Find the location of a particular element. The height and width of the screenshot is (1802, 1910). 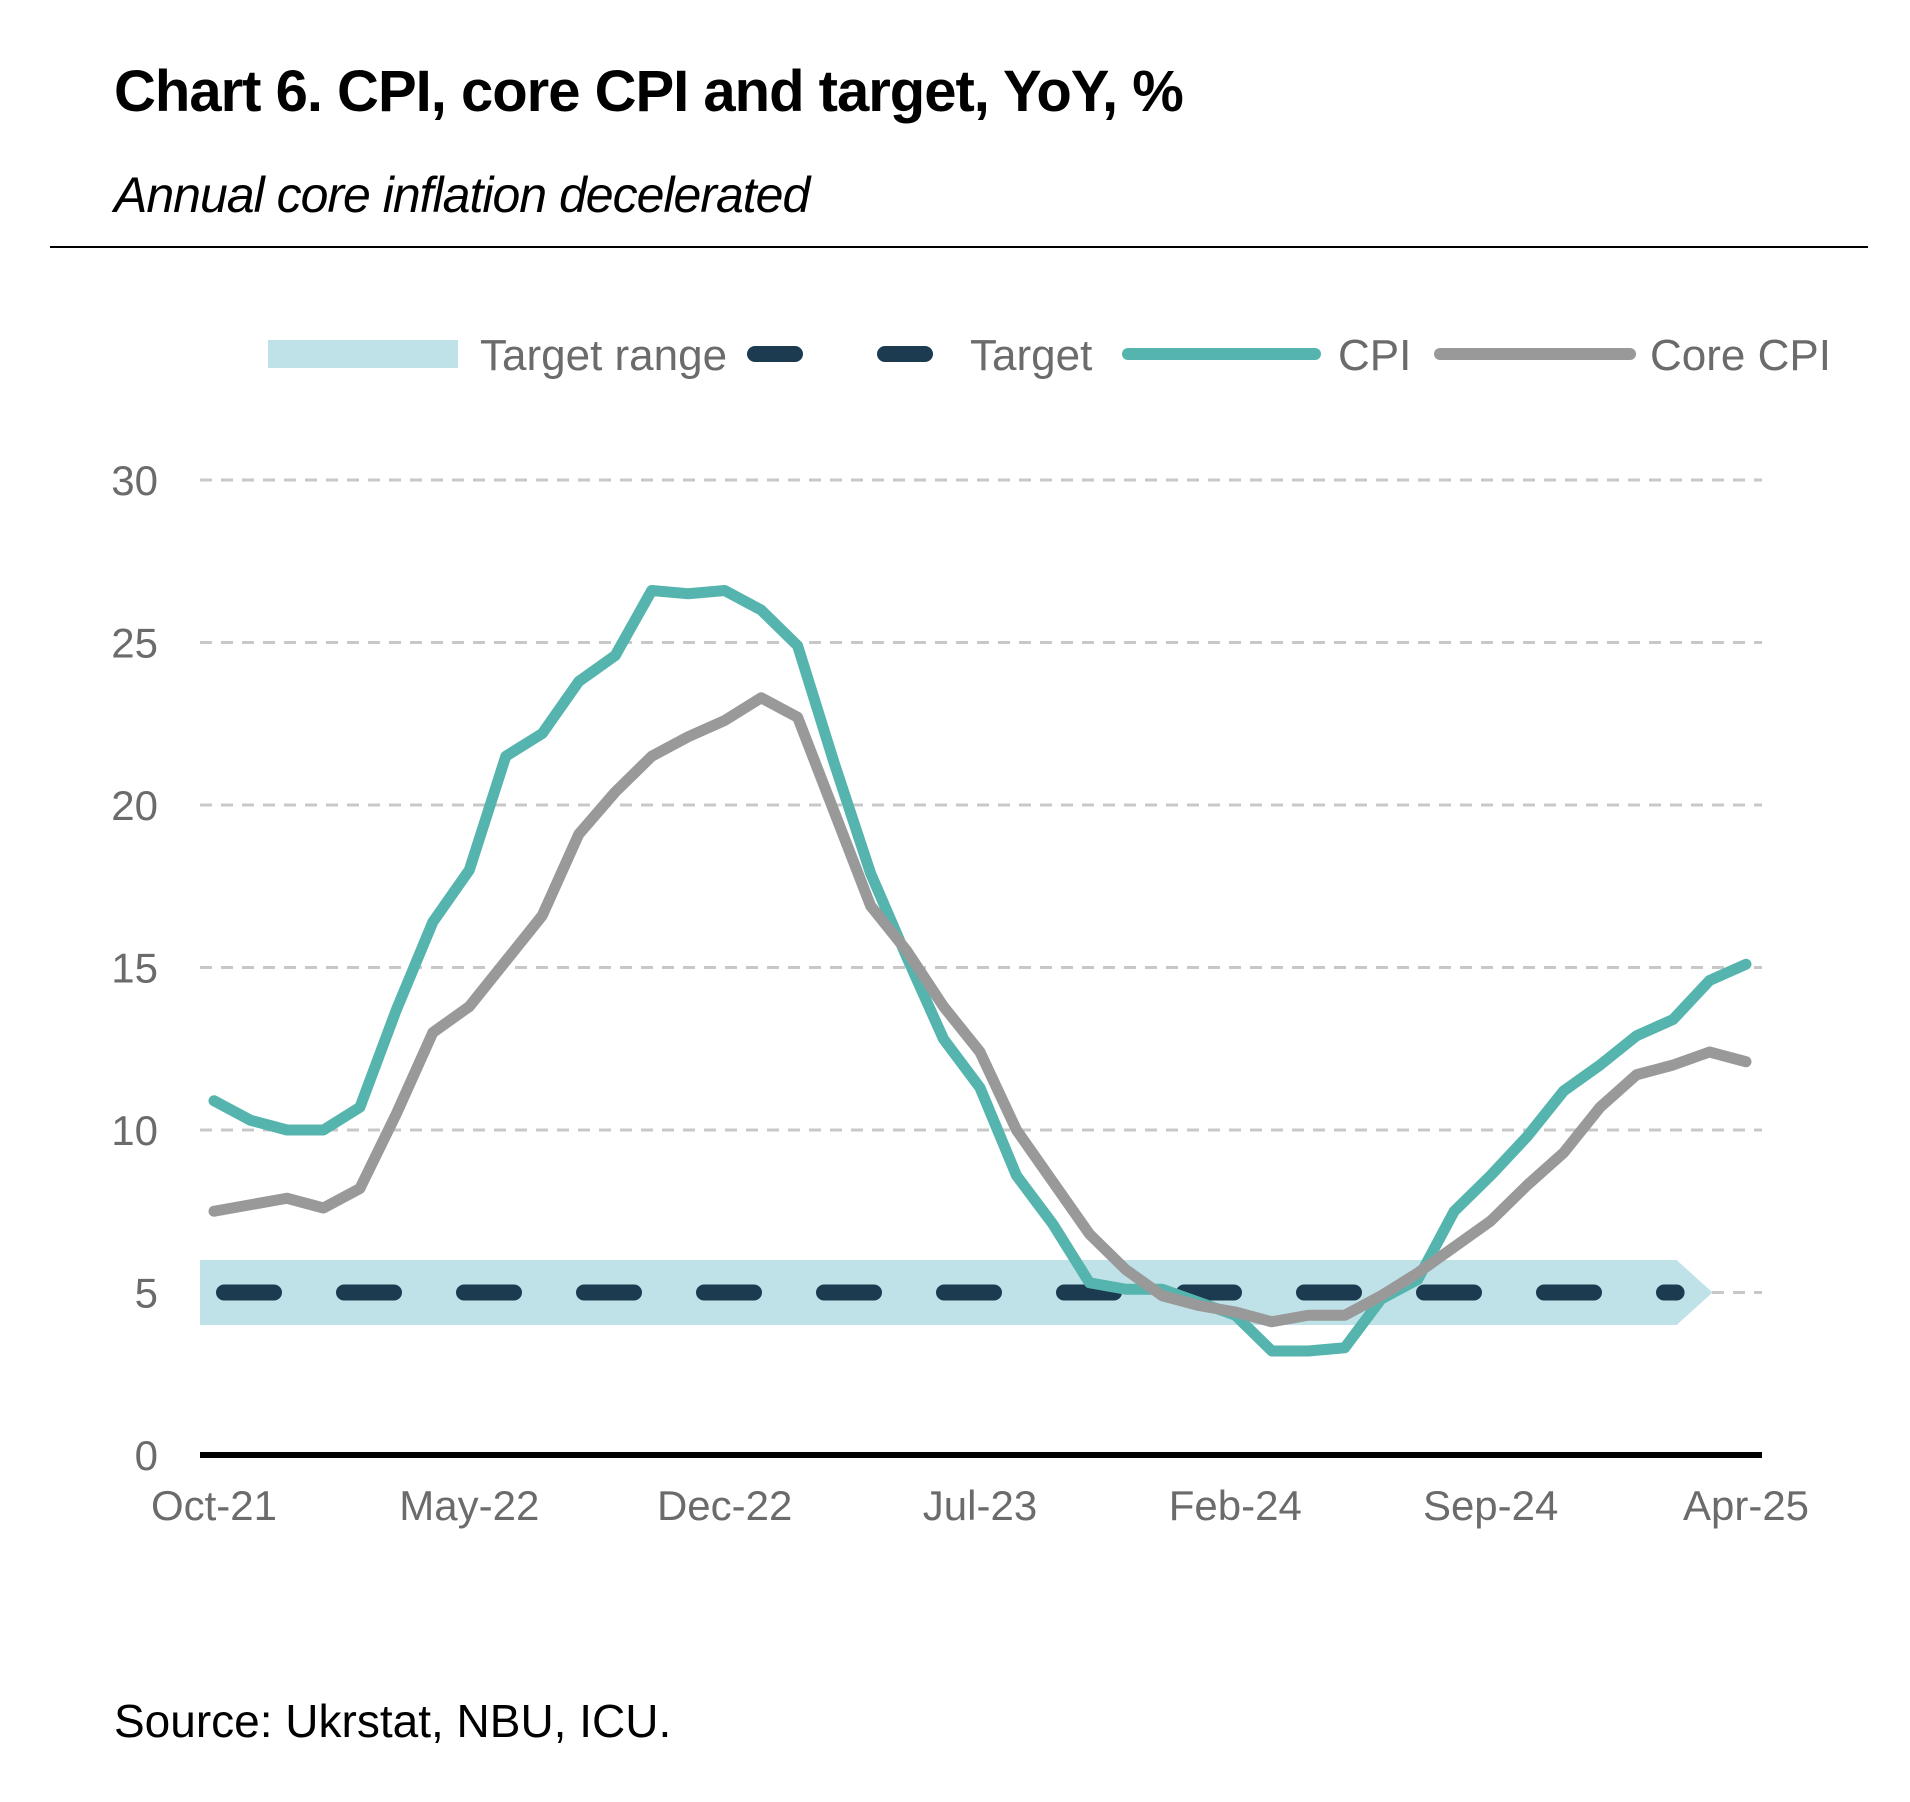

legend-label-core-cpi: Core CPI is located at coordinates (1740, 355).